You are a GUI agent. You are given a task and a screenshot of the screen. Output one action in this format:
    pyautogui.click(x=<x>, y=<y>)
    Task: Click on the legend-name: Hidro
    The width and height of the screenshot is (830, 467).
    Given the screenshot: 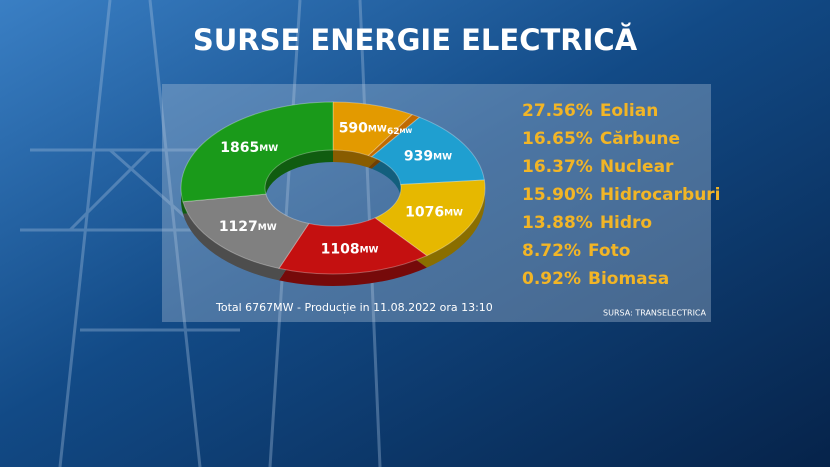 What is the action you would take?
    pyautogui.click(x=626, y=223)
    